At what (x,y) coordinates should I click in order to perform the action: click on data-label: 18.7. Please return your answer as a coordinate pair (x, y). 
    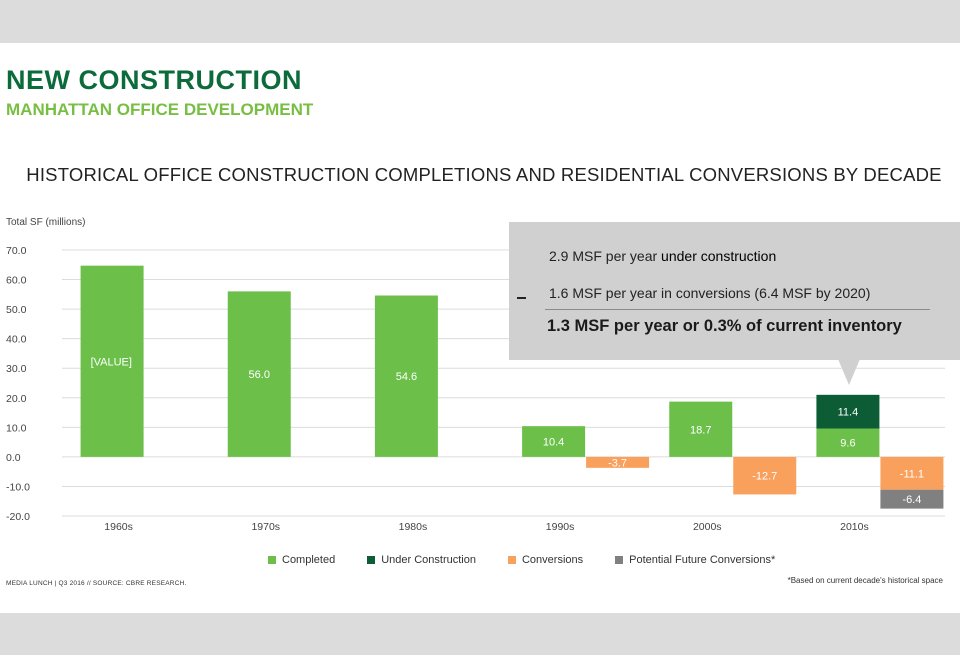
    Looking at the image, I should click on (700, 430).